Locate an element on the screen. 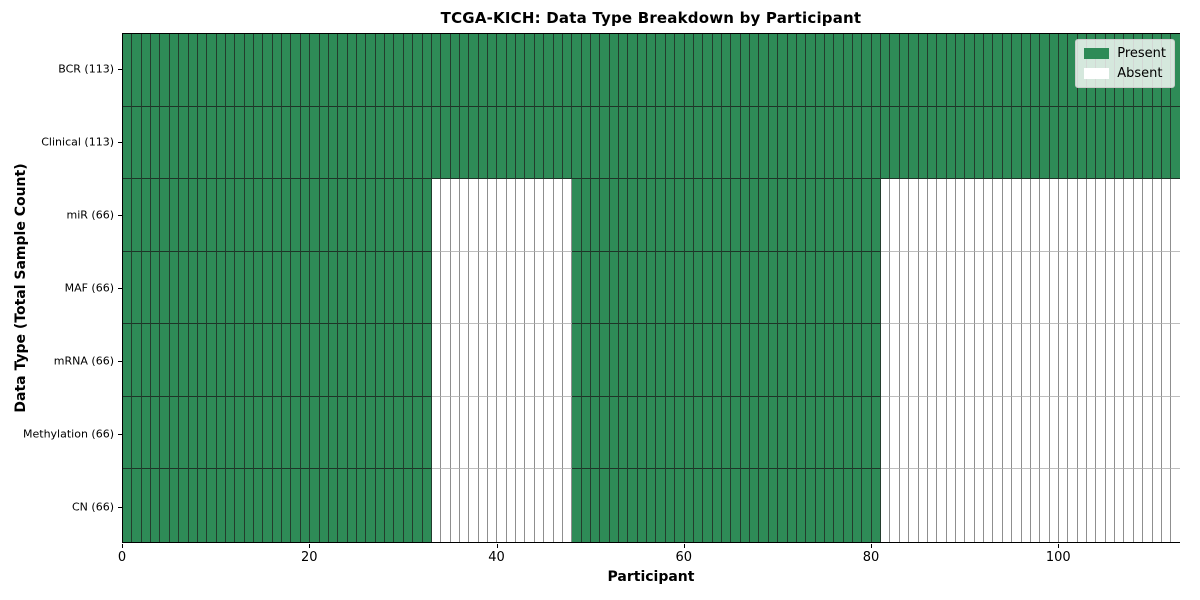 This screenshot has height=600, width=1200. y-tick-label: miR (66) is located at coordinates (90, 215).